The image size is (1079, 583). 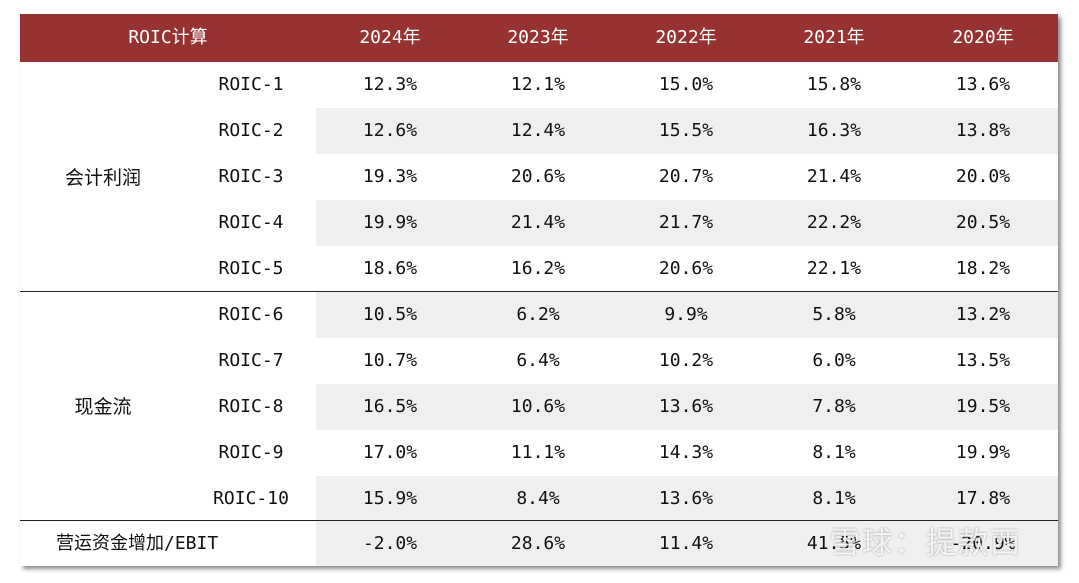 I want to click on metric-label: ROIC-1, so click(x=251, y=84).